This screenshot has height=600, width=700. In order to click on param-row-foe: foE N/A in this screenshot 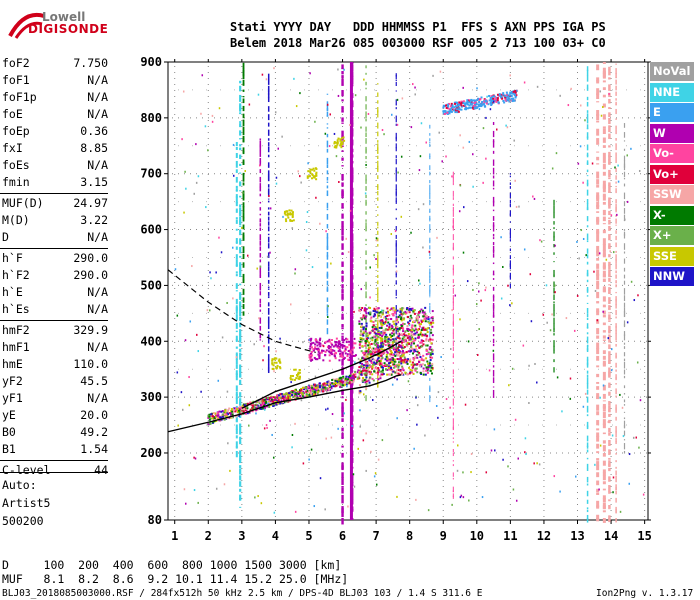, I will do `click(55, 115)`.